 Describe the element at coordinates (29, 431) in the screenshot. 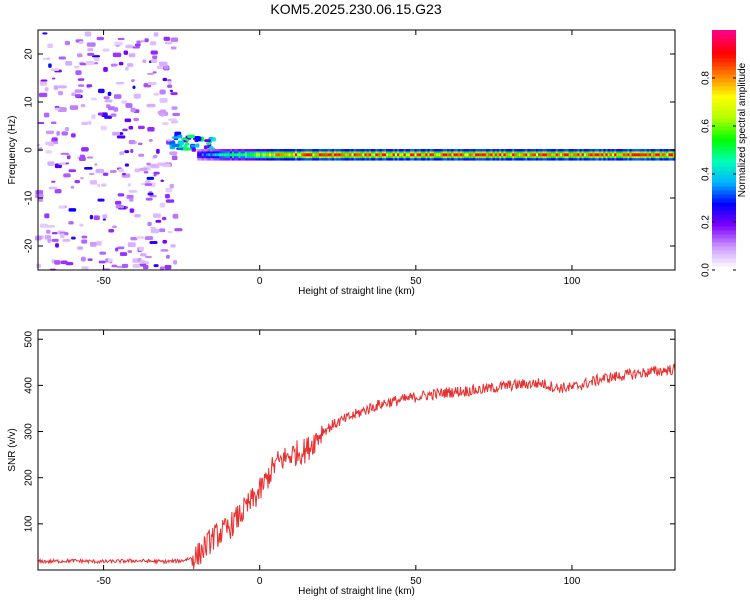

I see `y-tick-label: 300` at that location.